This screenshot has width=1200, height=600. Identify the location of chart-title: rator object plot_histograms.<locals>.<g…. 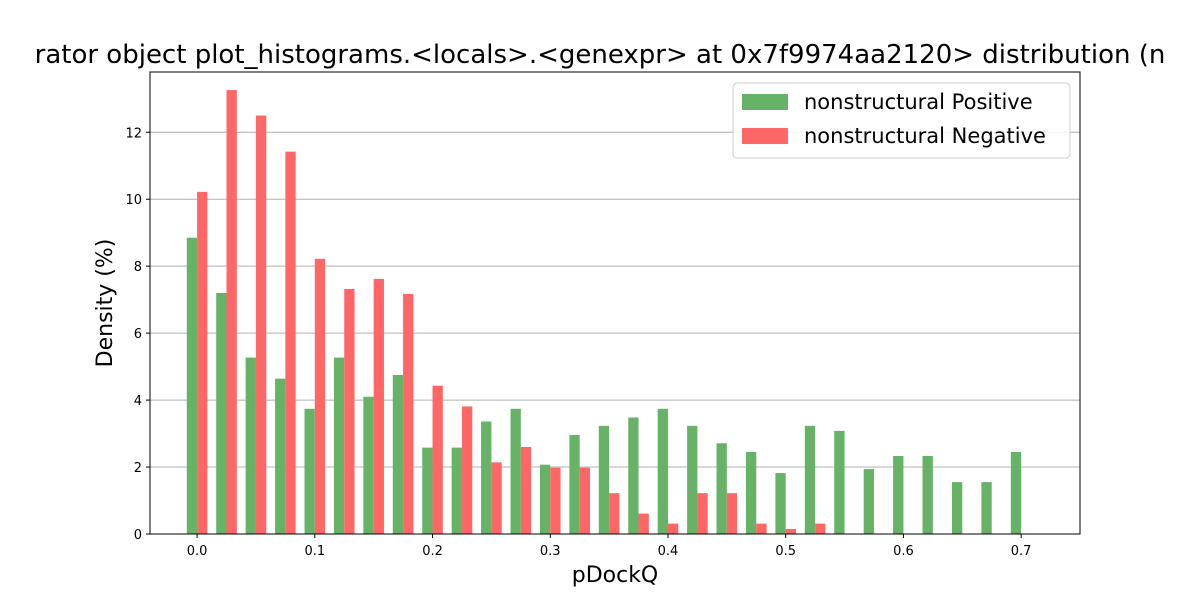
(600, 55).